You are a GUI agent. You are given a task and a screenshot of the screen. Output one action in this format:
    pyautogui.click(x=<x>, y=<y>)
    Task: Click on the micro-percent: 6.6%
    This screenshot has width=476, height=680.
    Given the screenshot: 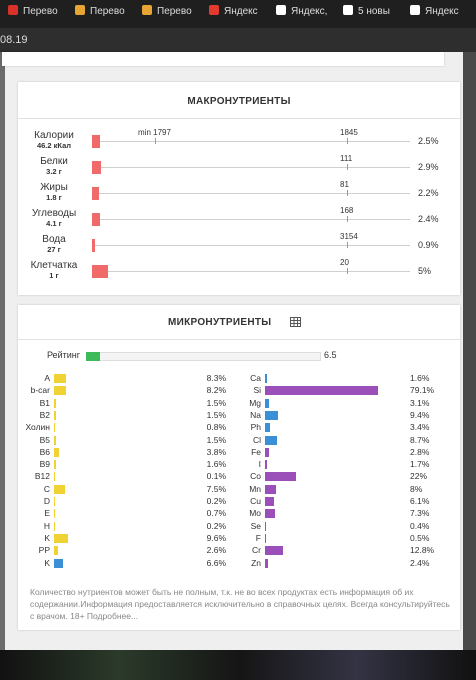 What is the action you would take?
    pyautogui.click(x=216, y=562)
    